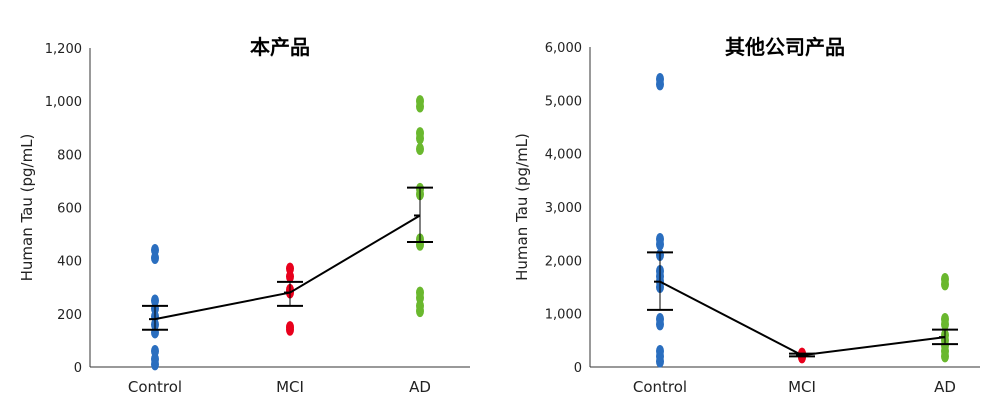 The image size is (1000, 420). I want to click on y-tick-label: 600, so click(69, 209).